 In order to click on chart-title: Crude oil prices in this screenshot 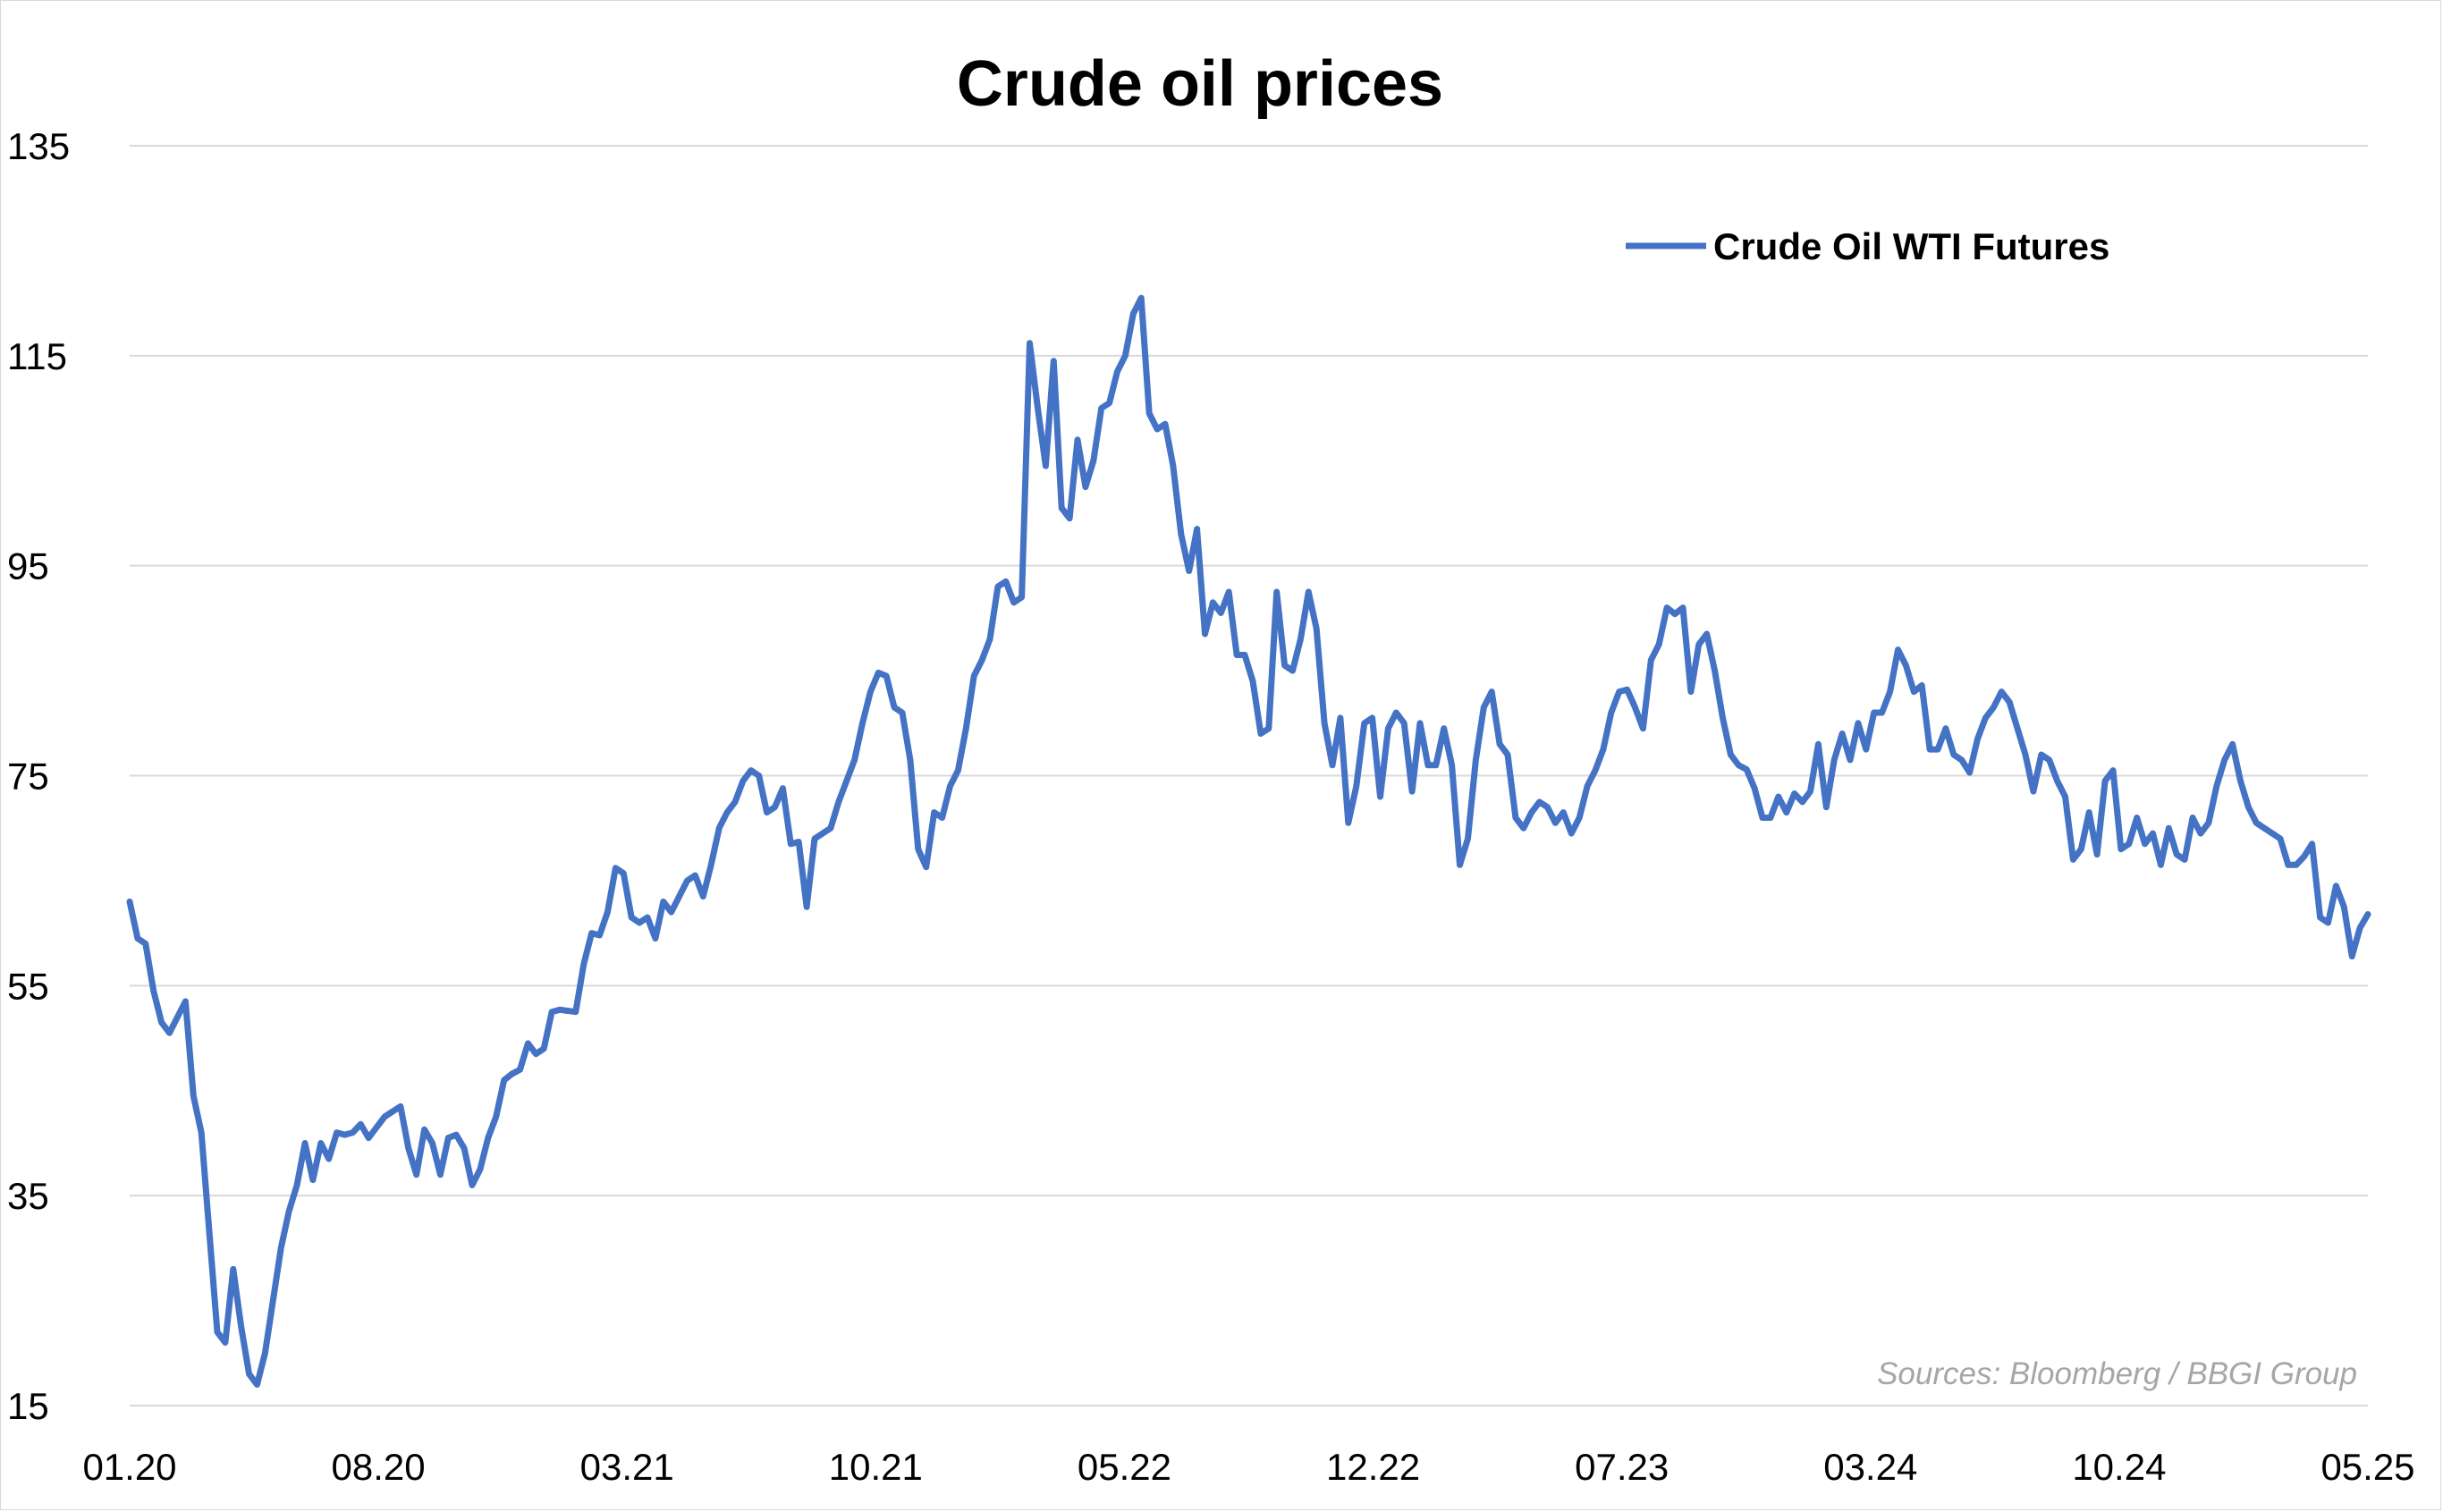, I will do `click(1200, 84)`.